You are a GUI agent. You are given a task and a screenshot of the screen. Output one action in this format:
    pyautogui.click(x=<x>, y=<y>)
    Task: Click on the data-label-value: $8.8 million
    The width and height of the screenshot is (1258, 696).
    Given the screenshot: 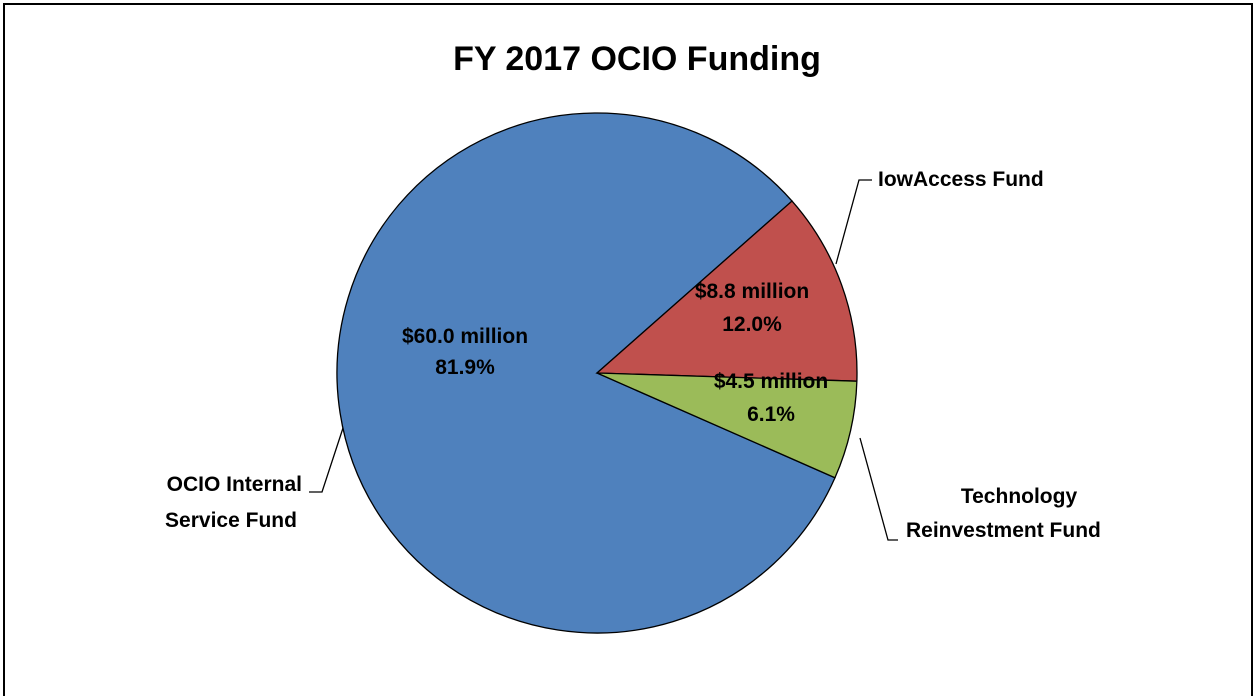 What is the action you would take?
    pyautogui.click(x=752, y=291)
    